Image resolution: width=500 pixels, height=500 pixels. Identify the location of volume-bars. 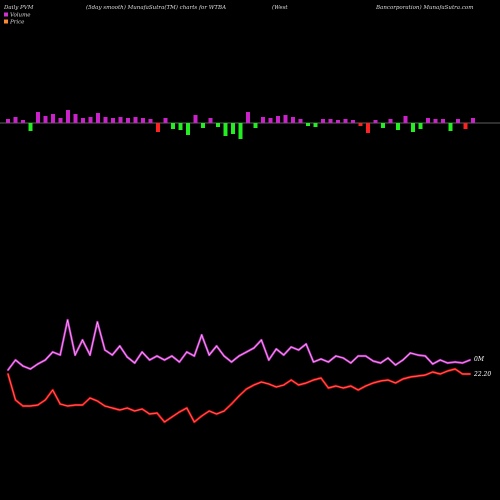
(240, 124).